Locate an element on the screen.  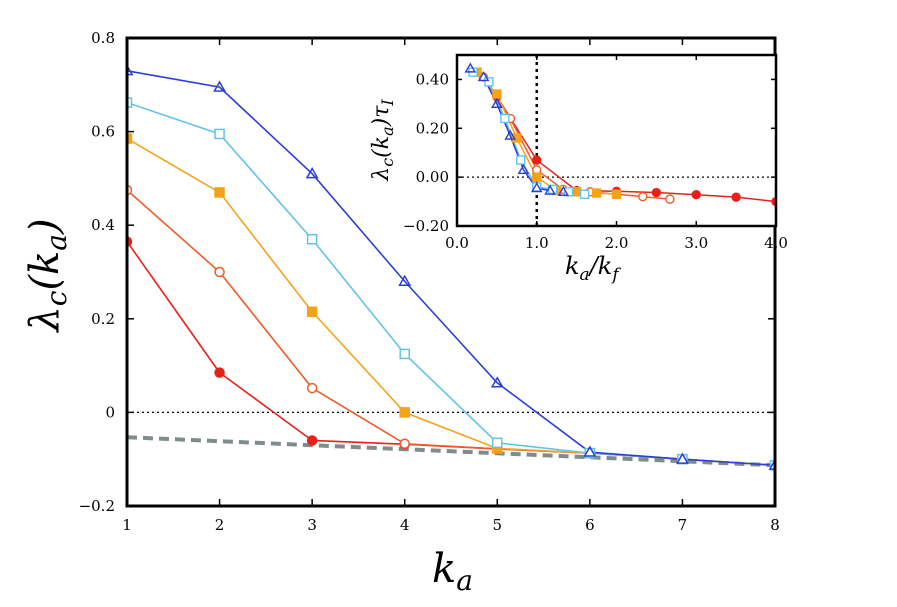
main-x-tick-label-5: 6 is located at coordinates (590, 525).